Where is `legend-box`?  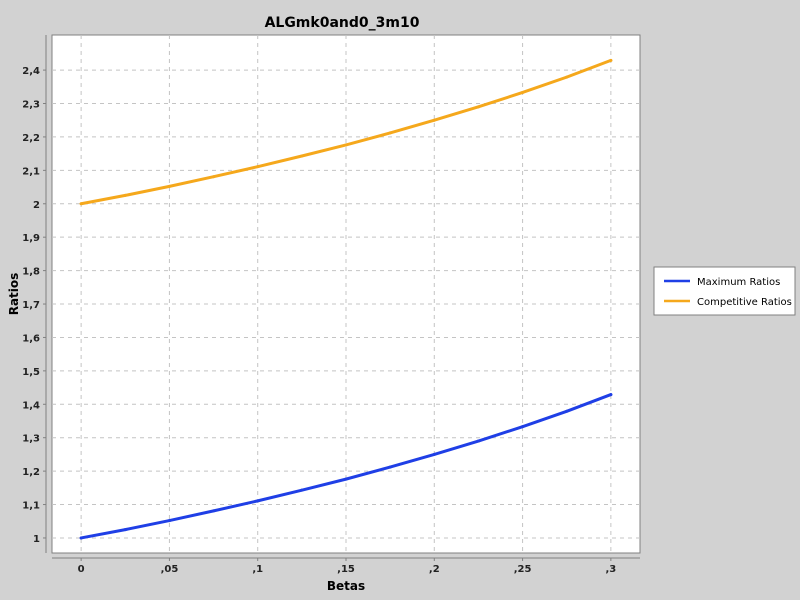 legend-box is located at coordinates (724, 291).